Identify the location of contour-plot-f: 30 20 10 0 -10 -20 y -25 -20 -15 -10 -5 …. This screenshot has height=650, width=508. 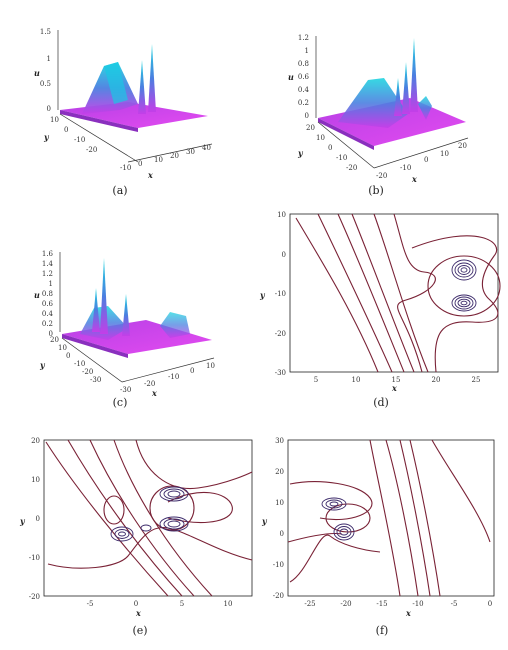
(378, 527).